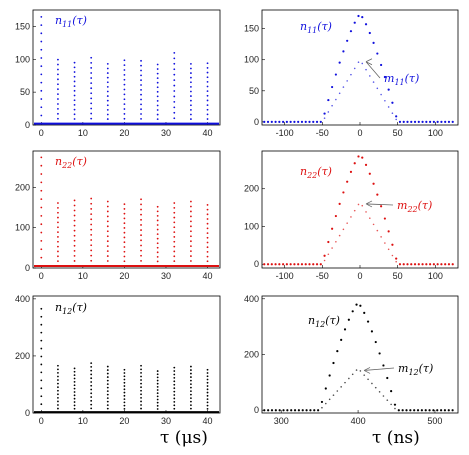  I want to click on panel-n11-long: 0 10 20 30 40 0 50 100 150 n11(τ), so click(118, 73).